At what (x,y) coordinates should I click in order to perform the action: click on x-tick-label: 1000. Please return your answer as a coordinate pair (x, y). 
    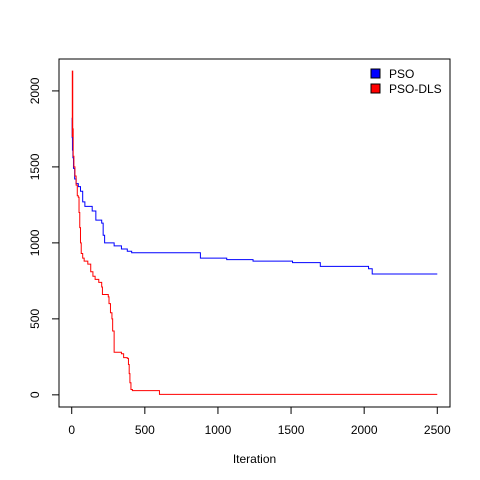
    Looking at the image, I should click on (218, 430).